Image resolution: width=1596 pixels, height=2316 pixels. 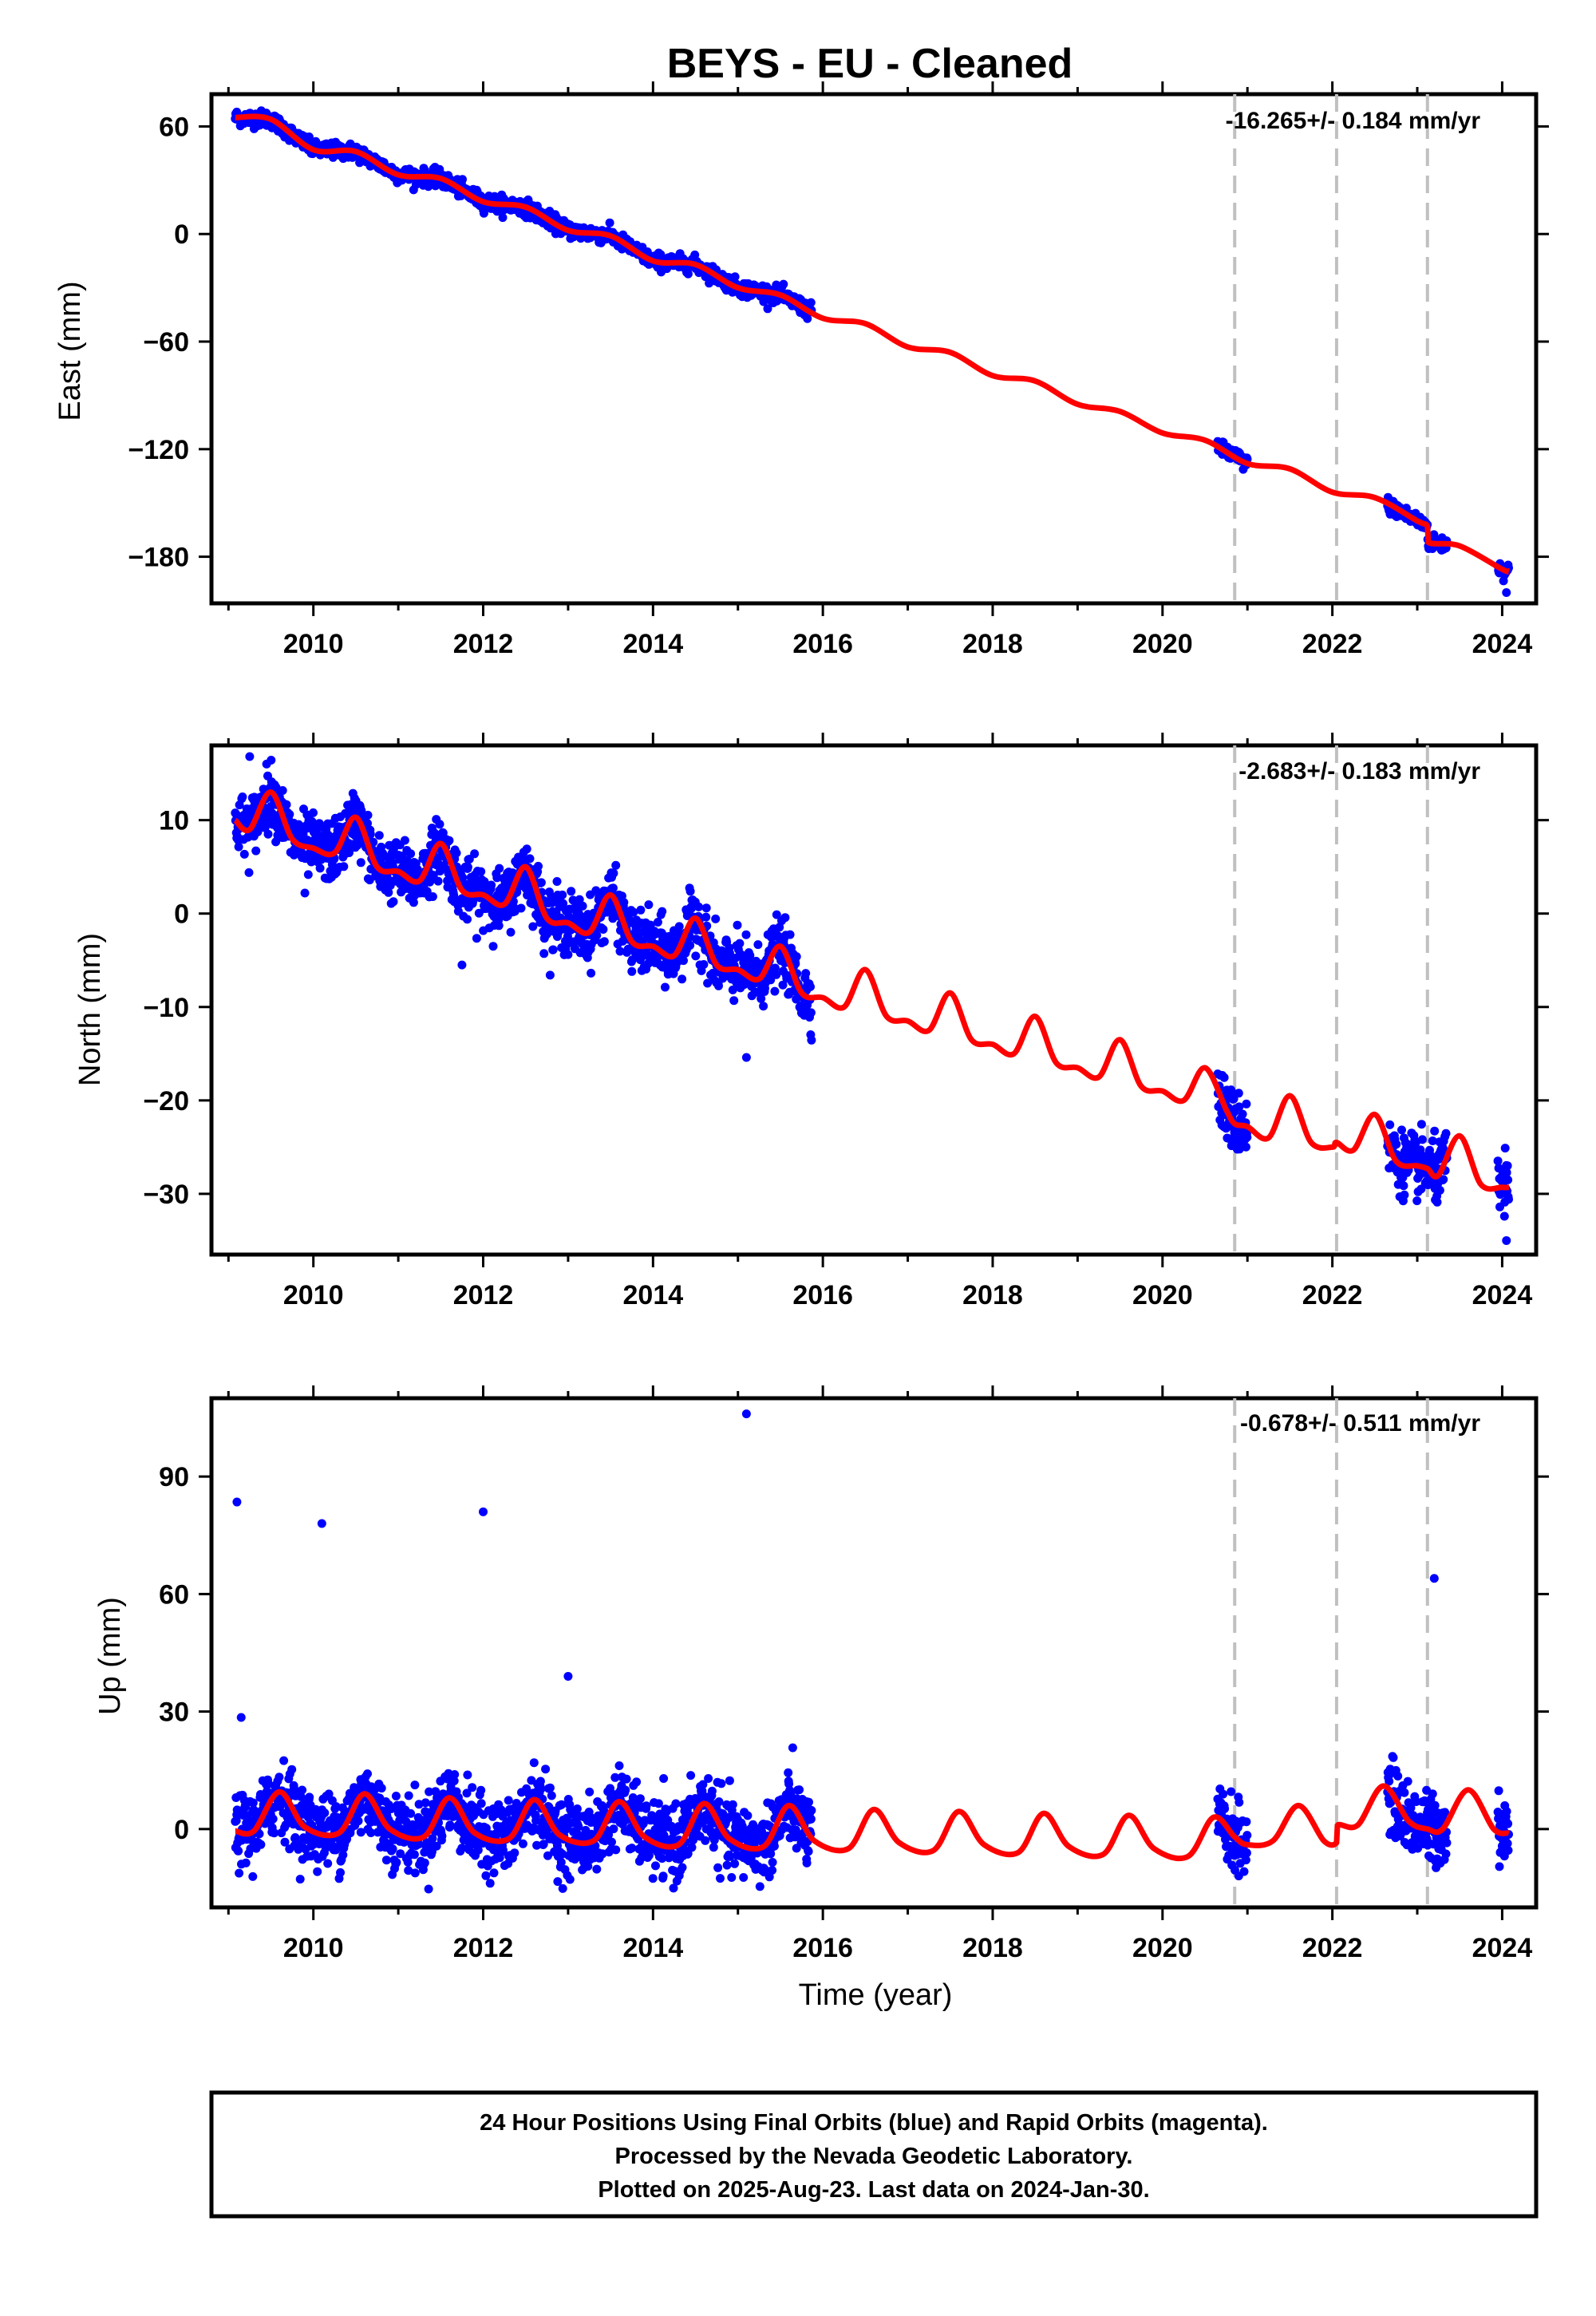 What do you see at coordinates (174, 127) in the screenshot?
I see `y-tick-label: 60` at bounding box center [174, 127].